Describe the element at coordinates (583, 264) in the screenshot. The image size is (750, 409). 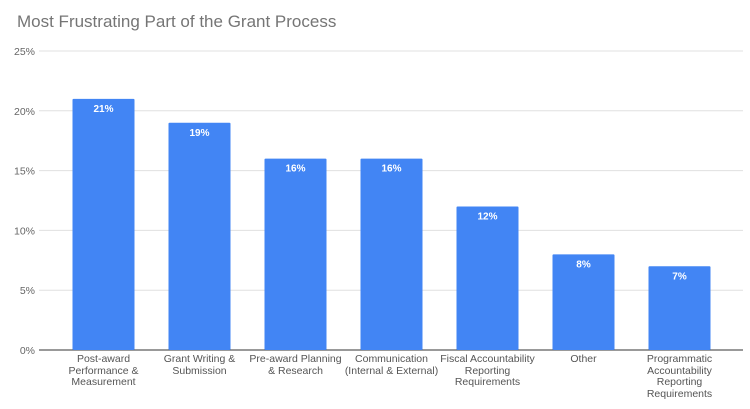
I see `data-label: 8%` at that location.